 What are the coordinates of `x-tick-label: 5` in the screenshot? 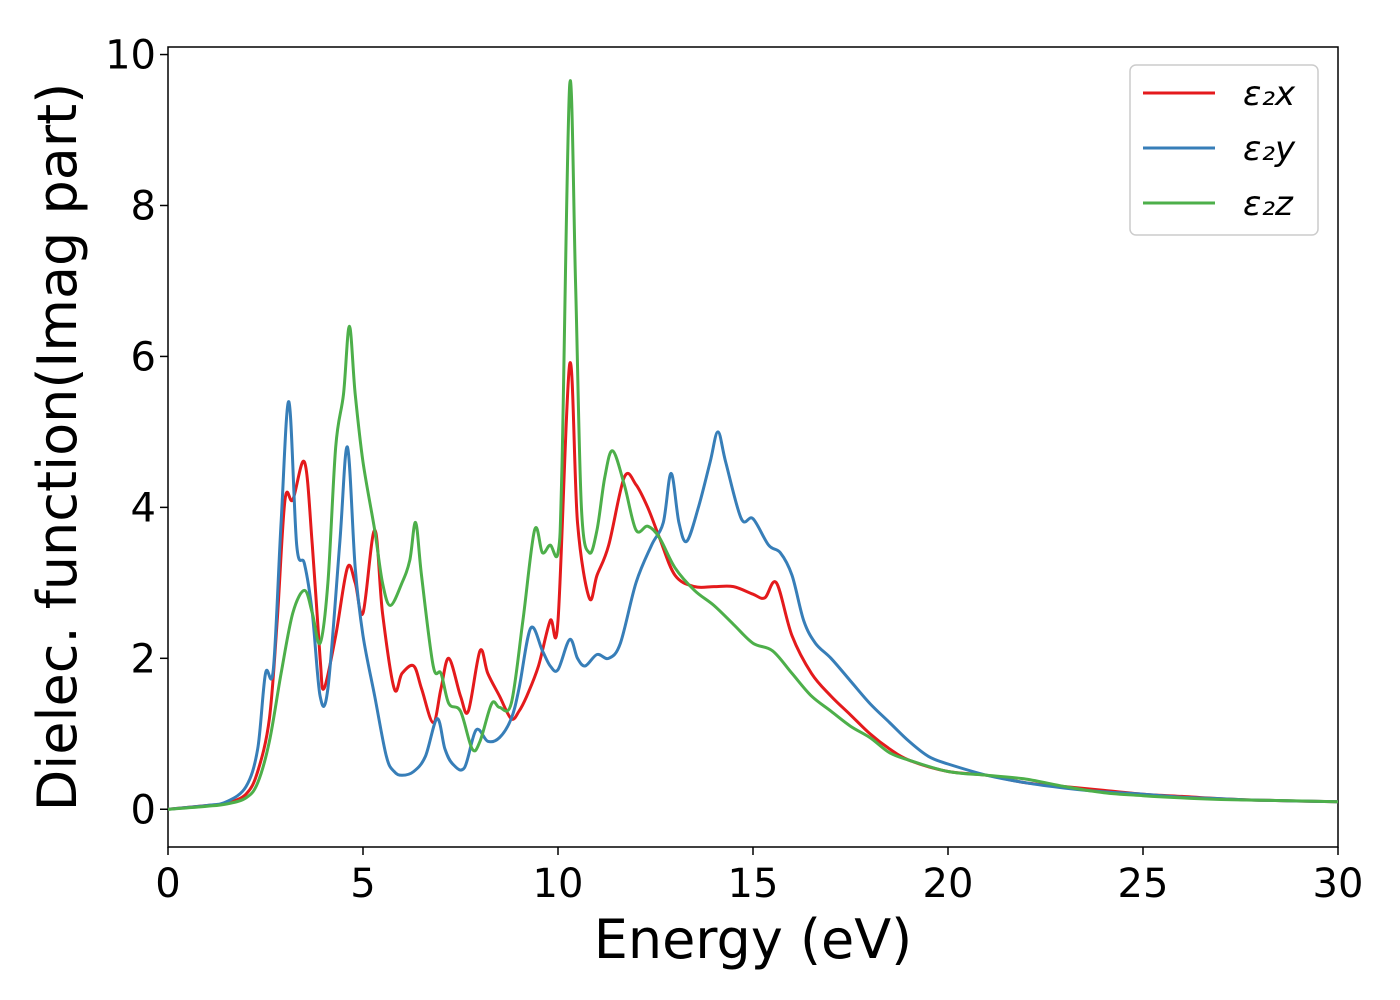 It's located at (362, 884).